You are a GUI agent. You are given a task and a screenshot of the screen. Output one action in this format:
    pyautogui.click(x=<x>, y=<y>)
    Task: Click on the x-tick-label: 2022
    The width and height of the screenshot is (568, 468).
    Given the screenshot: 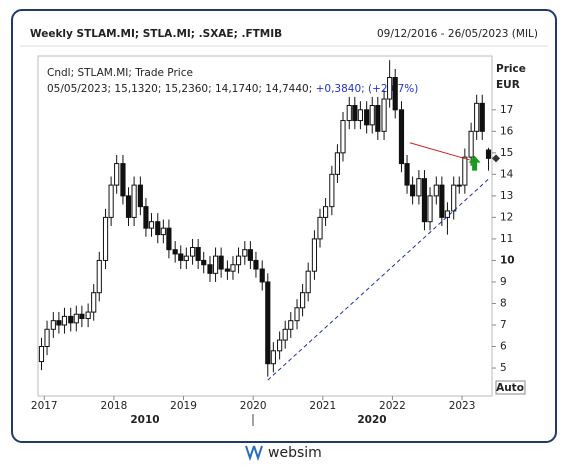 What is the action you would take?
    pyautogui.click(x=392, y=406)
    